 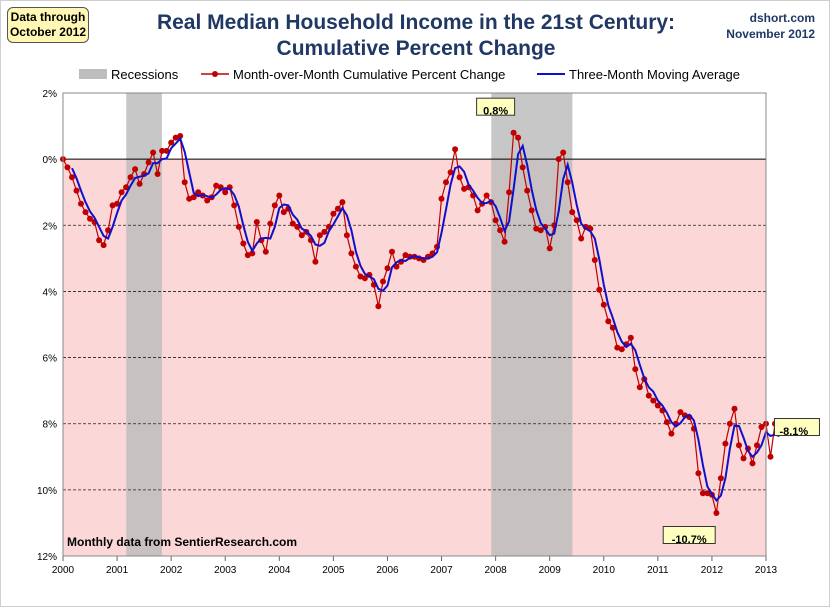 I want to click on y-tick-label: 2%, so click(x=50, y=226).